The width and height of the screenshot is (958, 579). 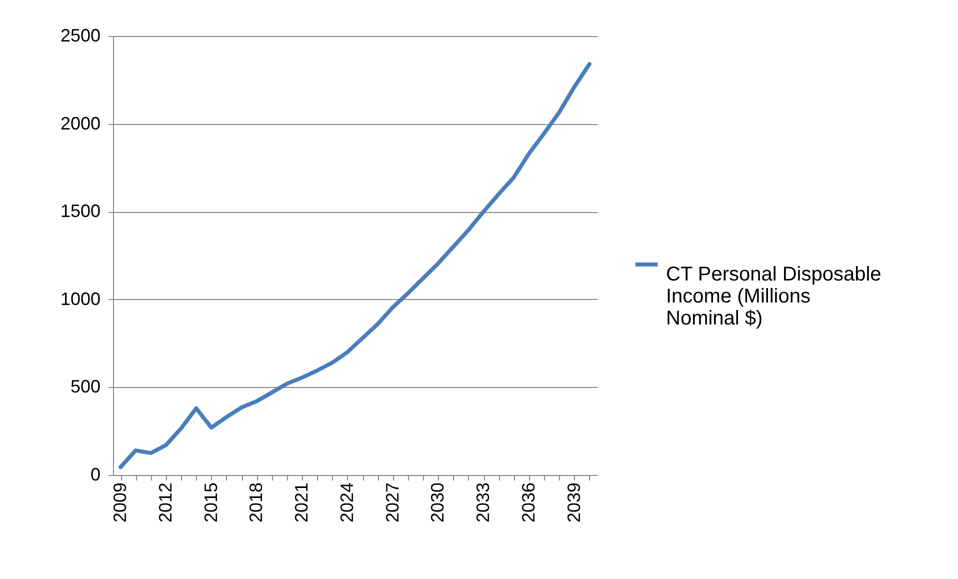 I want to click on x-tick-label: 2027, so click(x=392, y=502).